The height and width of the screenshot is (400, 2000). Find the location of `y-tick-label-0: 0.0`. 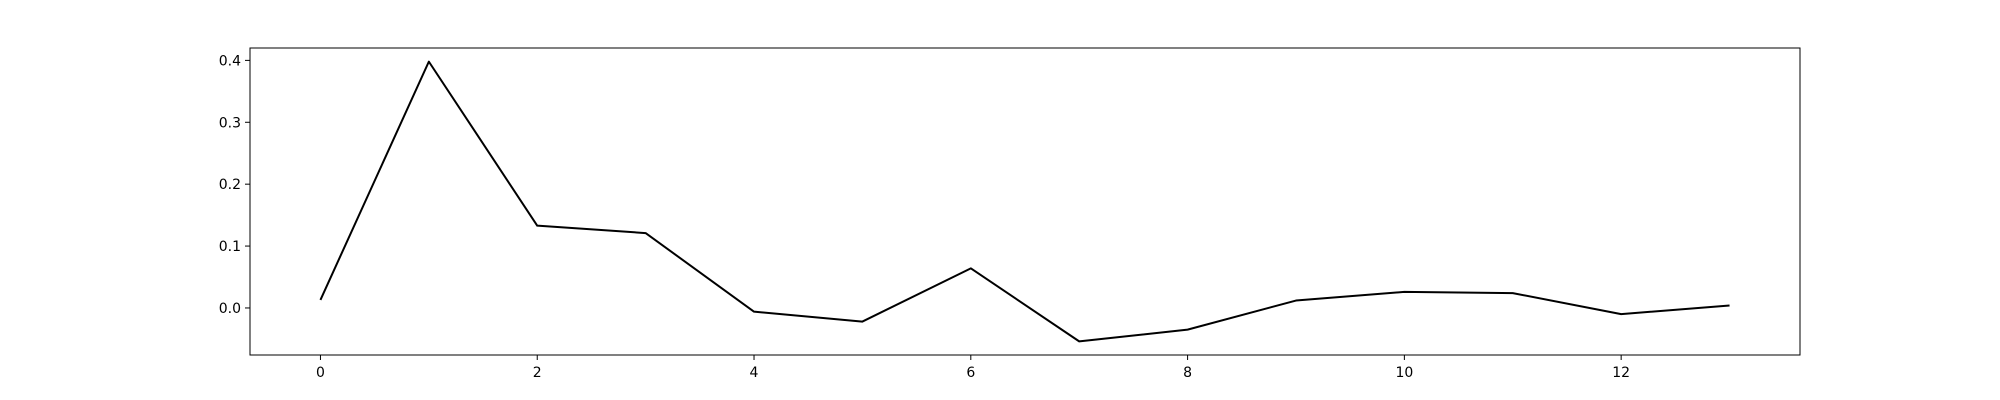

y-tick-label-0: 0.0 is located at coordinates (230, 309).